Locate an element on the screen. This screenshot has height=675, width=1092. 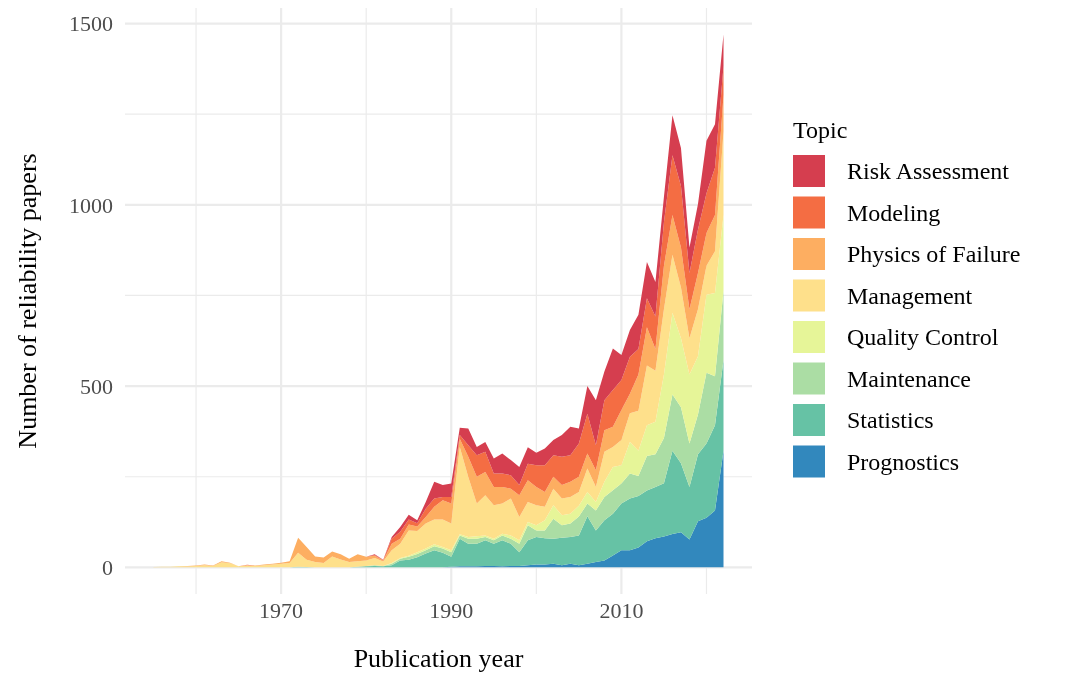
legend-label: Modeling is located at coordinates (894, 212).